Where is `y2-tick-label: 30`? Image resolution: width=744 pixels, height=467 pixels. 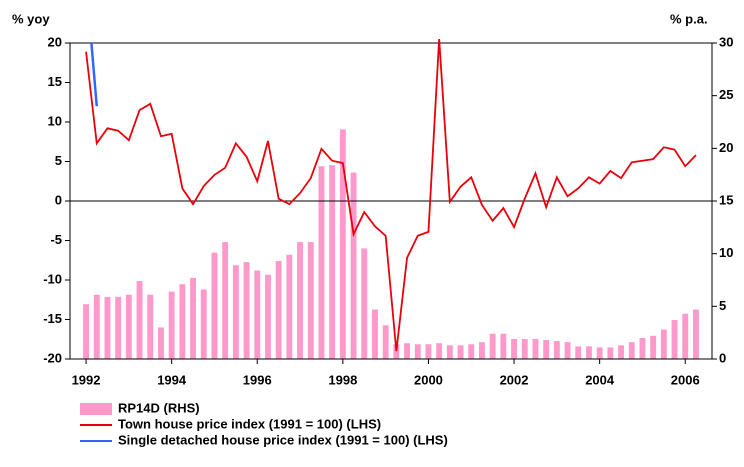 y2-tick-label: 30 is located at coordinates (726, 41).